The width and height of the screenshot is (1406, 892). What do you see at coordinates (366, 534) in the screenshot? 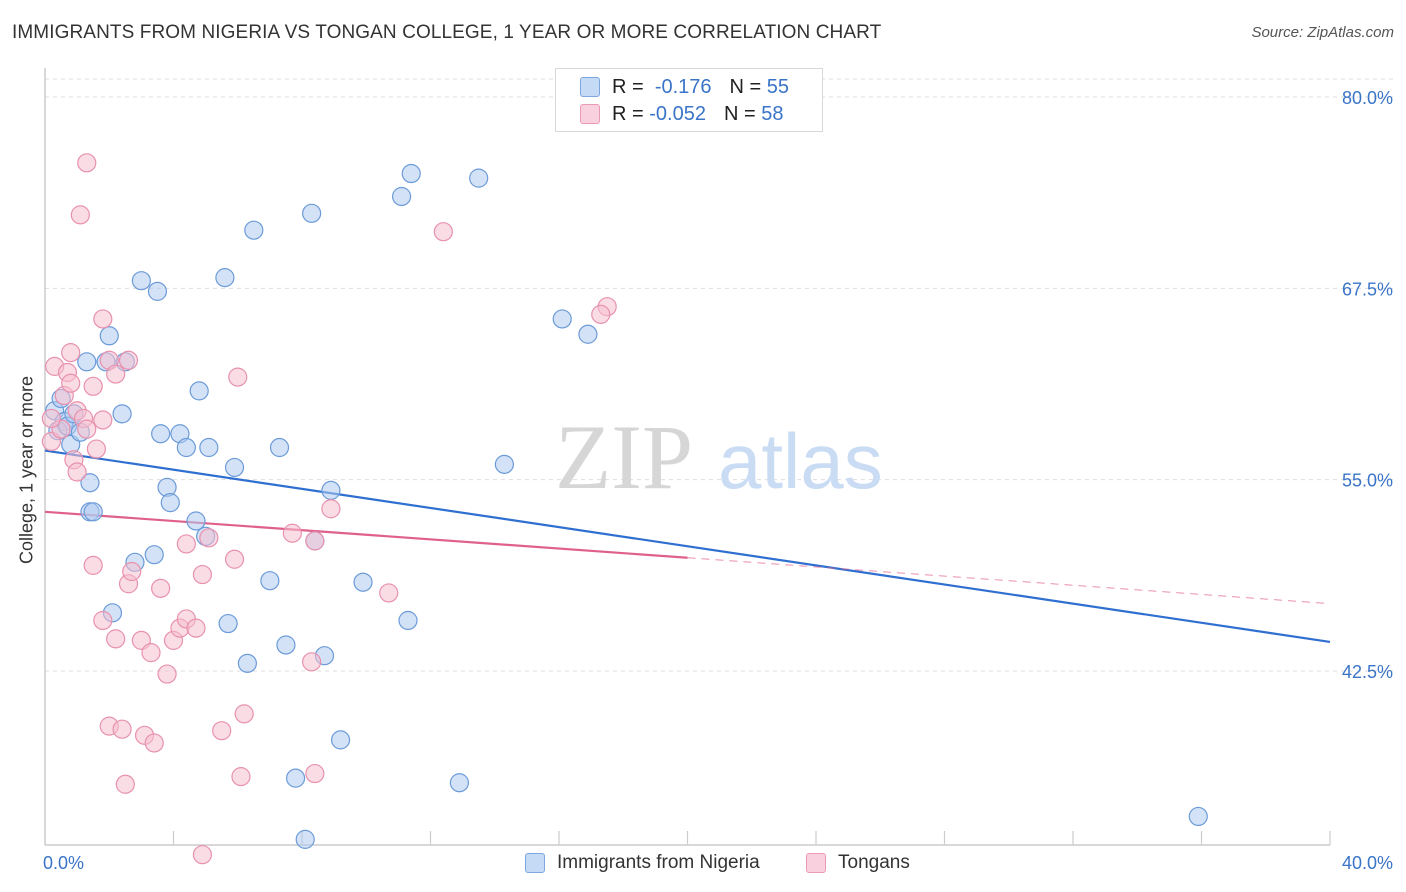
I see `trend-line` at bounding box center [366, 534].